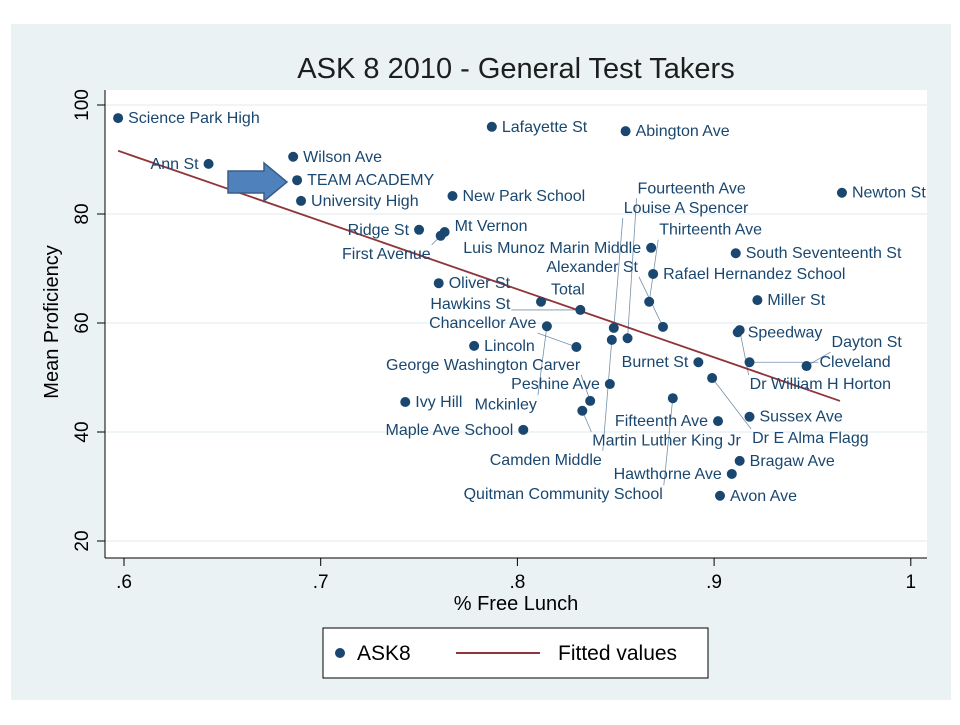  I want to click on point-label: Mt Vernon, so click(491, 226).